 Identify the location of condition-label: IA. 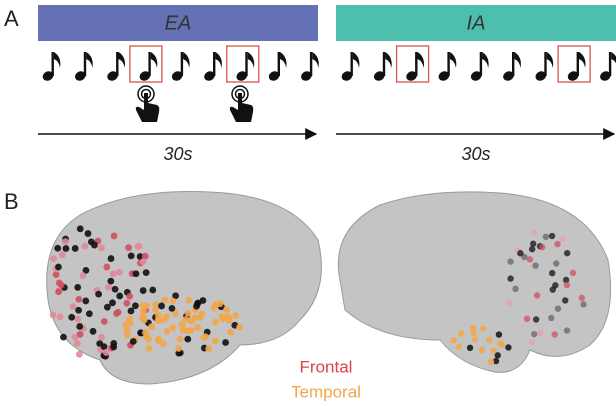
(476, 23).